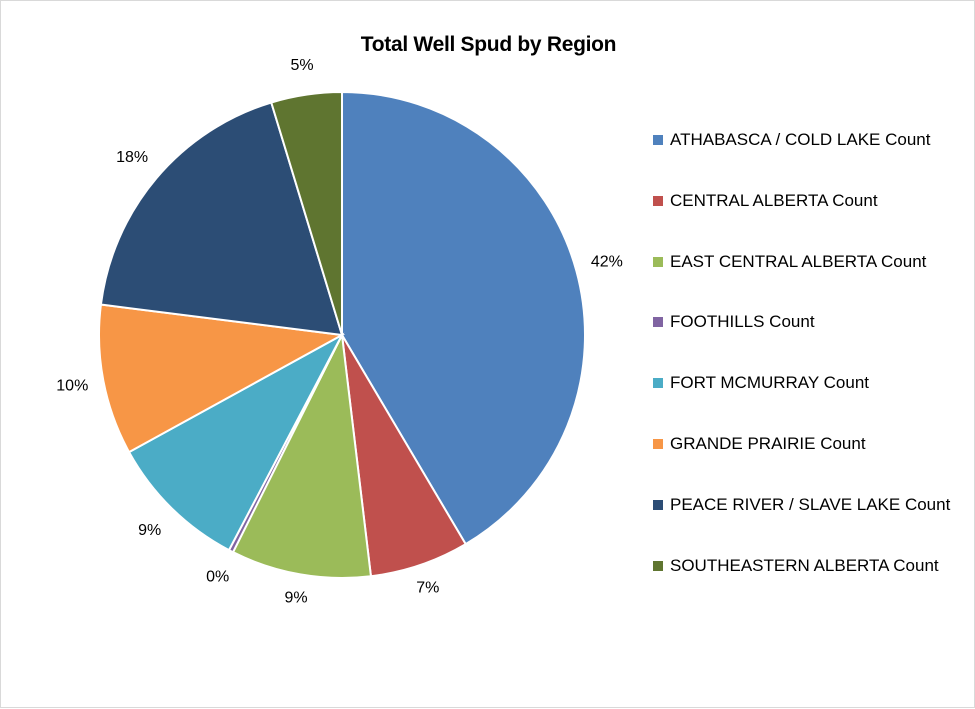 The height and width of the screenshot is (709, 975). I want to click on legend-label: ATHABASCA / COLD LAKE Count, so click(800, 139).